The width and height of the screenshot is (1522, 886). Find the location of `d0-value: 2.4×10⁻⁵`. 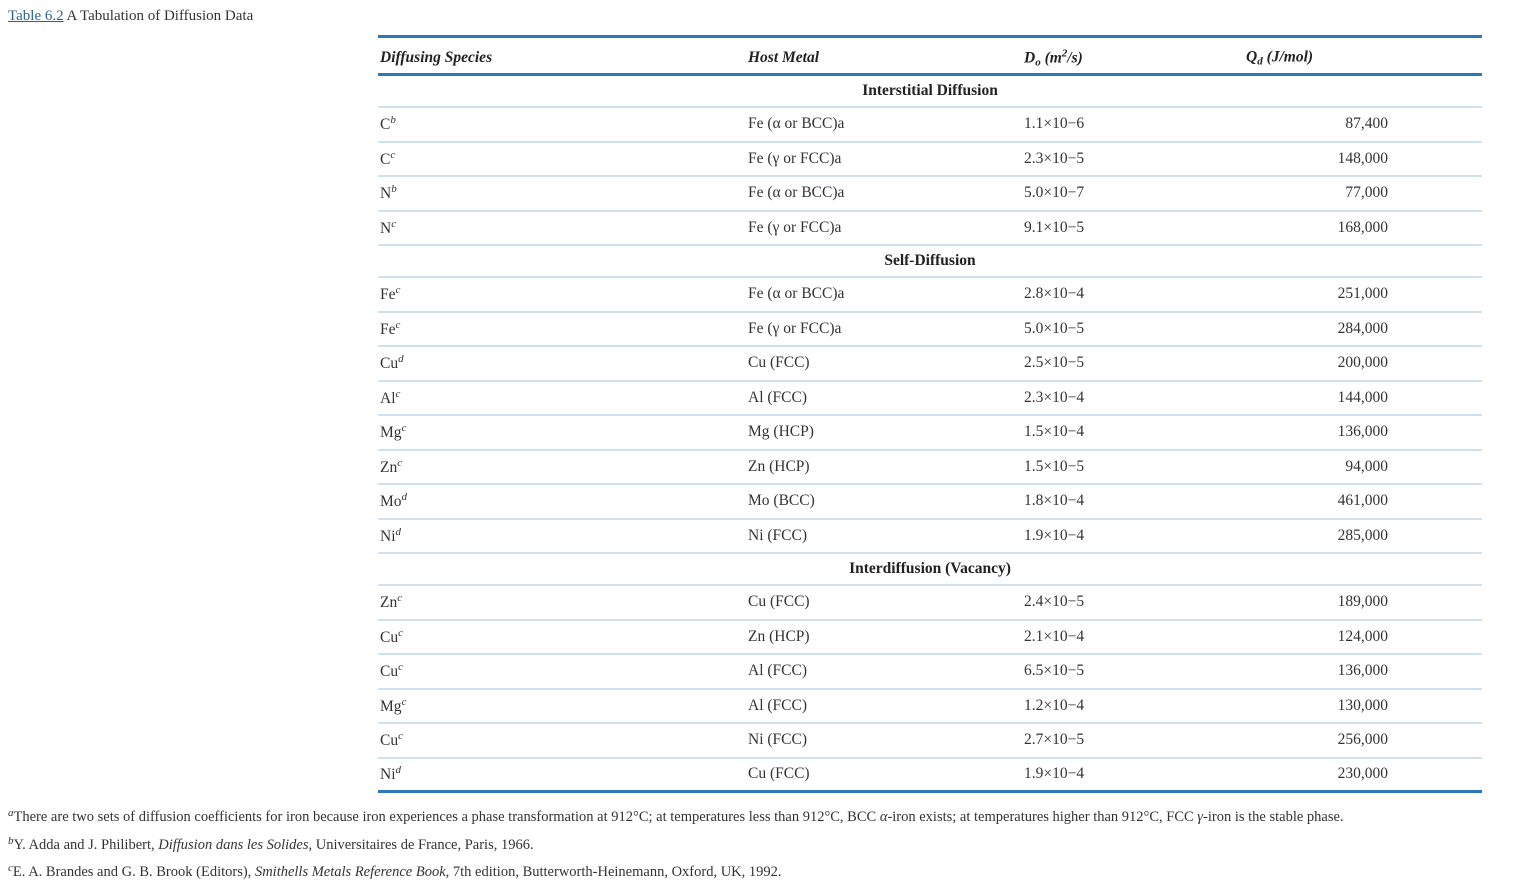

d0-value: 2.4×10⁻⁵ is located at coordinates (1054, 602).